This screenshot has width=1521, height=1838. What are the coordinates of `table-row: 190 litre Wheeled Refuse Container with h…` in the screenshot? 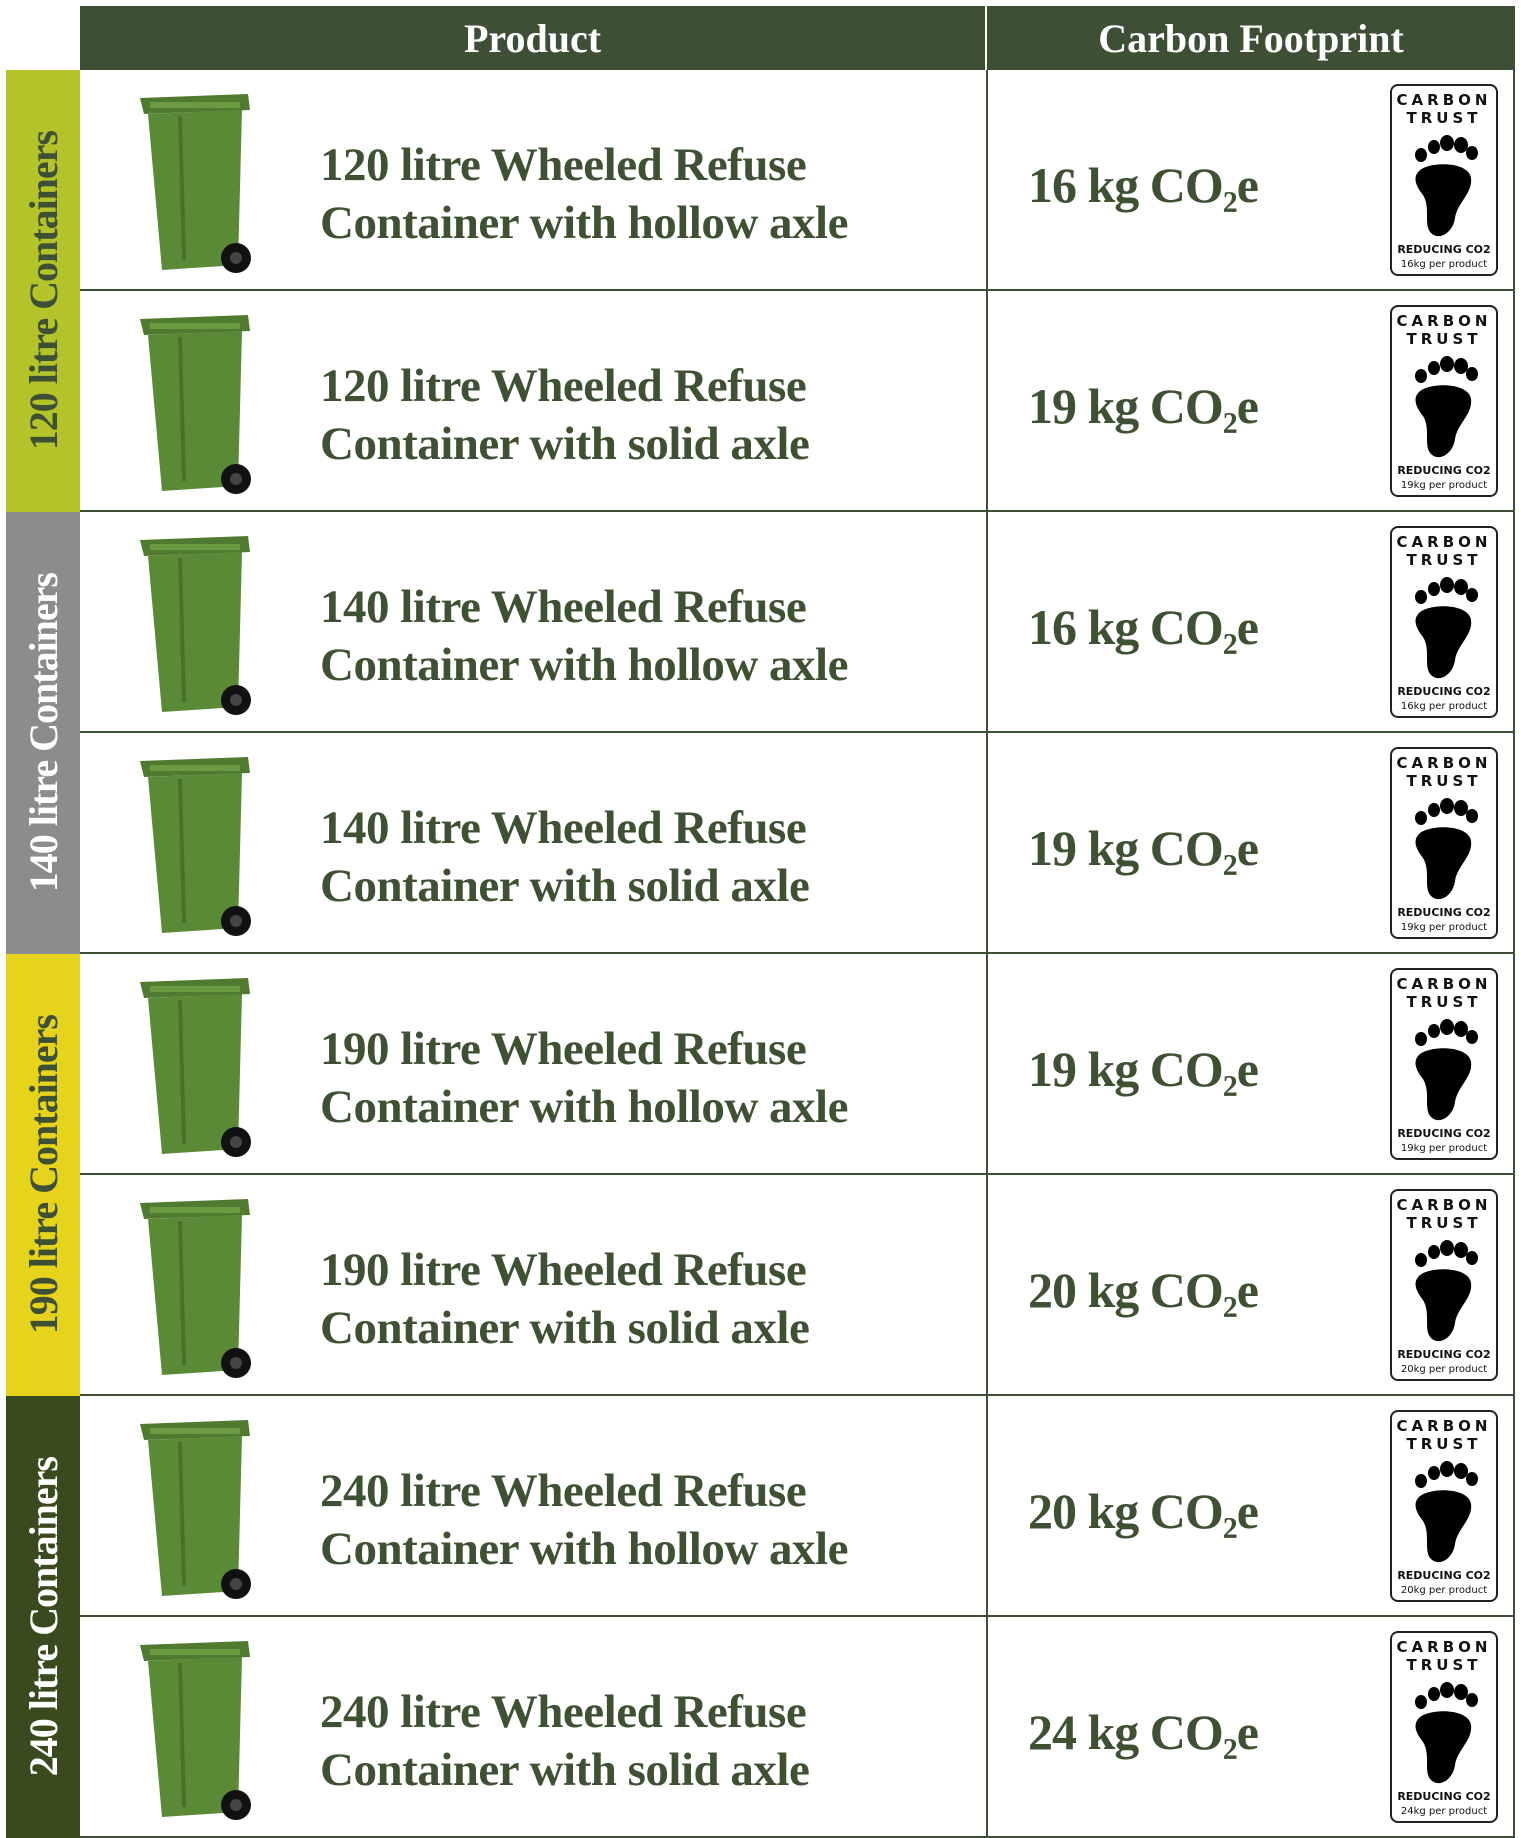 It's located at (797, 1064).